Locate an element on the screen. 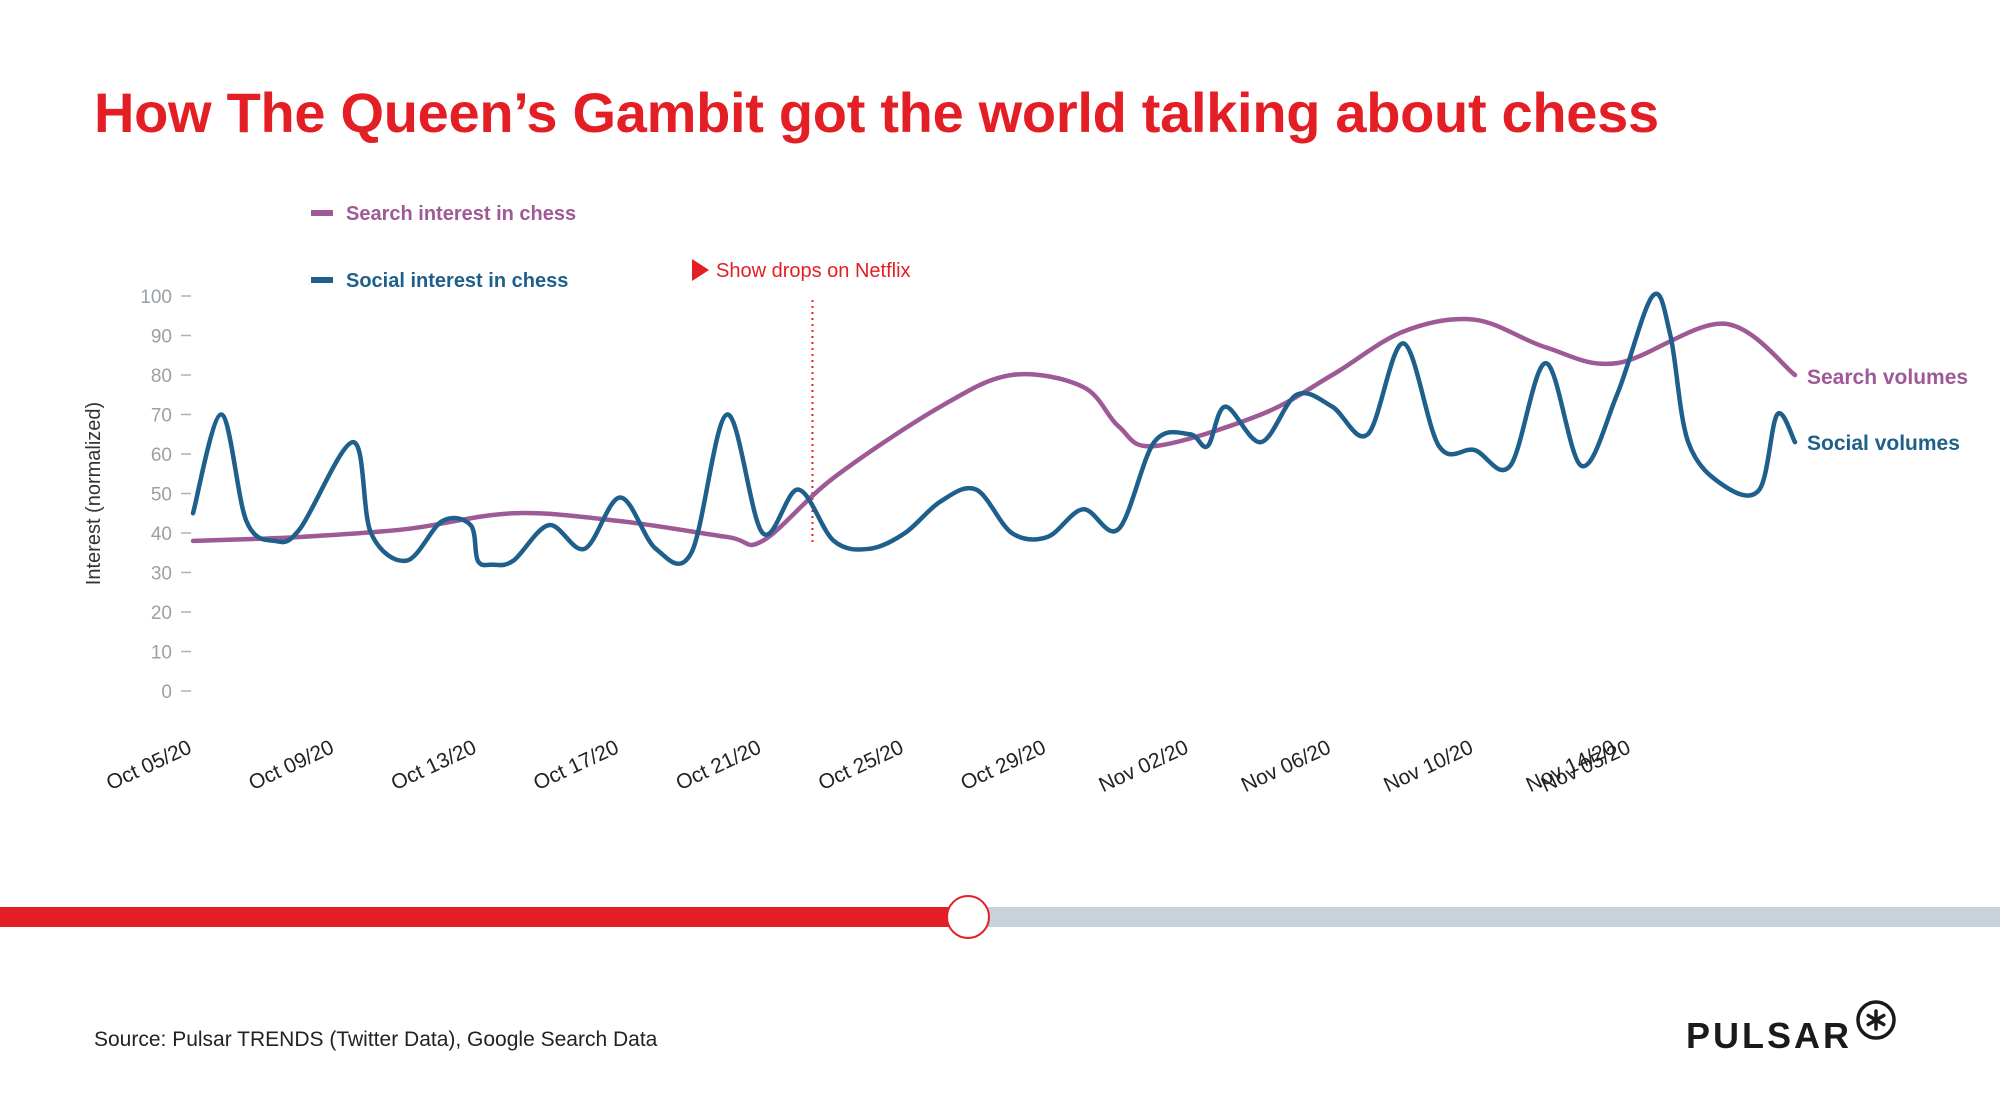 This screenshot has height=1108, width=2000. y-tick-label: 10 is located at coordinates (161, 653).